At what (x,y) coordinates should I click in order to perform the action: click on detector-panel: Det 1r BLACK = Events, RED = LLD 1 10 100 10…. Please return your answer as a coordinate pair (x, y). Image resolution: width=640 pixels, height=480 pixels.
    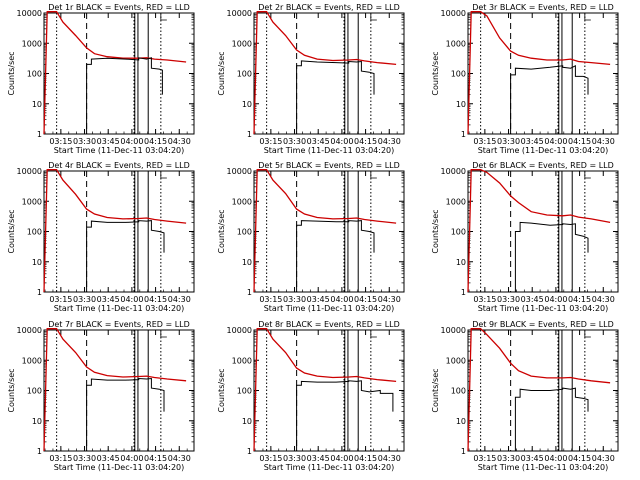
    Looking at the image, I should click on (101, 79).